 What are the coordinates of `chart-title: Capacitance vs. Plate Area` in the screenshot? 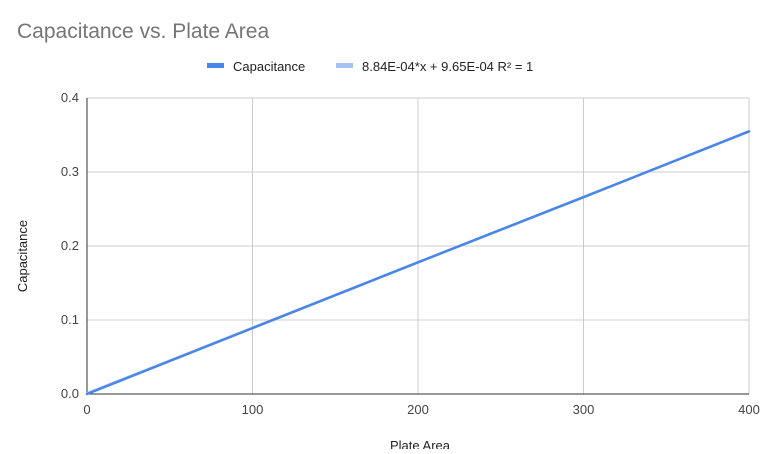 It's located at (143, 31).